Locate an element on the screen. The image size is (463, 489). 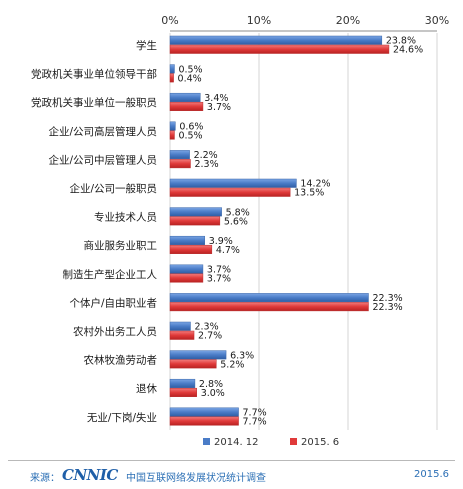
category-label: 农林牧渔劳动者 is located at coordinates (121, 360).